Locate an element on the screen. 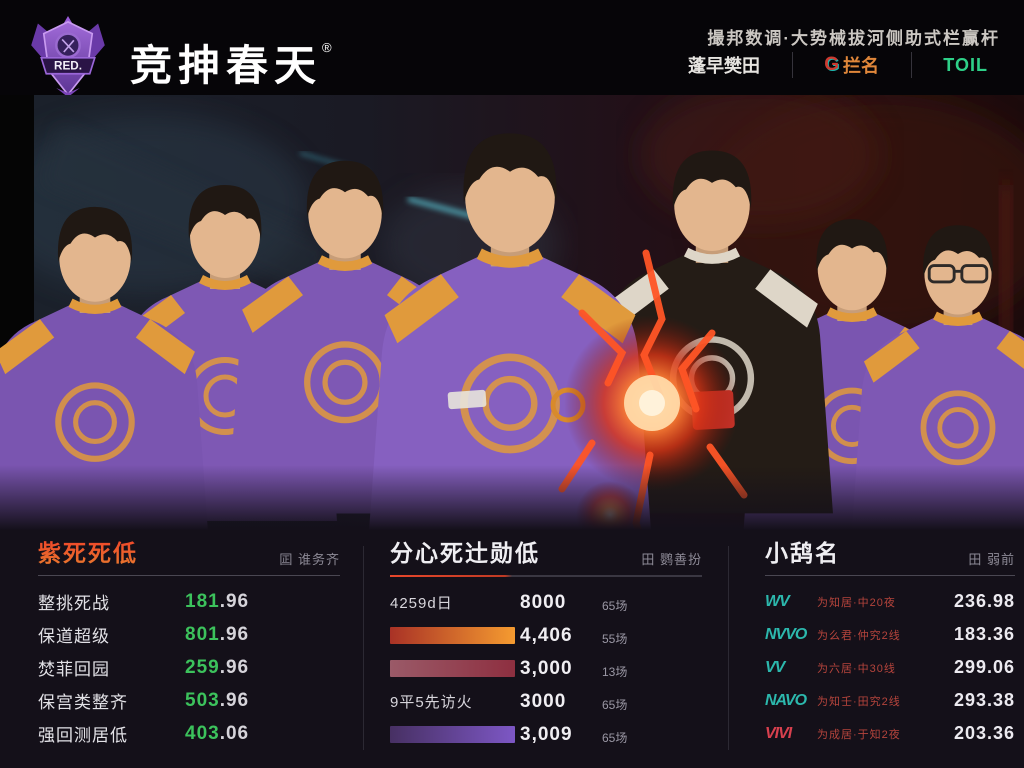 This screenshot has height=768, width=1024. stat-label: 保宫类整齐 is located at coordinates (83, 702).